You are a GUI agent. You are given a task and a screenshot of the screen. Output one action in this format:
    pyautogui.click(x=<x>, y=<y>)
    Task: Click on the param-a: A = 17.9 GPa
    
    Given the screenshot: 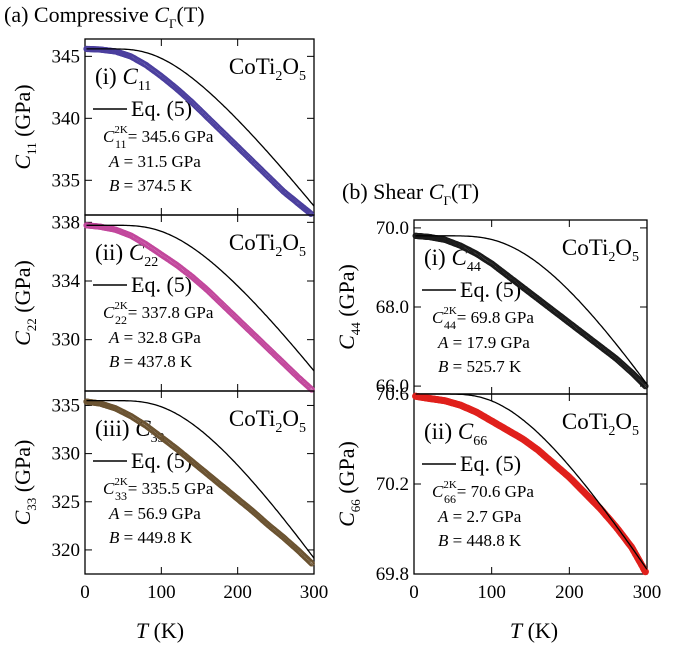 What is the action you would take?
    pyautogui.click(x=483, y=342)
    